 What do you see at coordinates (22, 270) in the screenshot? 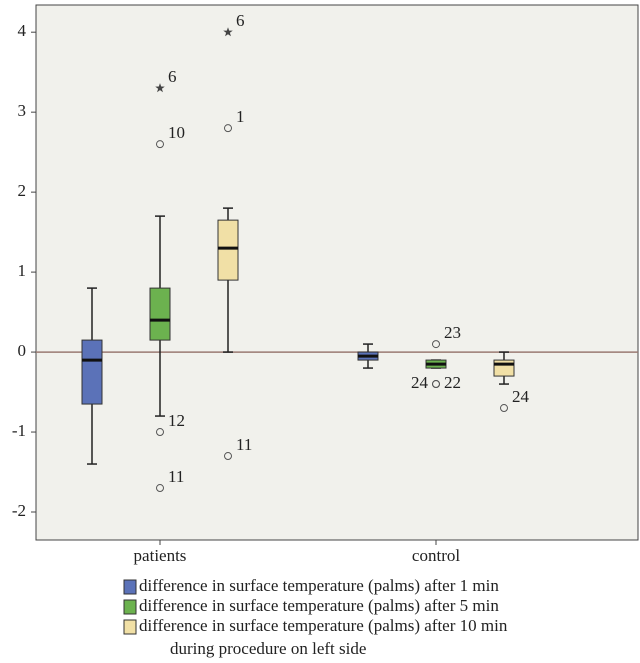
I see `y-tick-label: 1` at bounding box center [22, 270].